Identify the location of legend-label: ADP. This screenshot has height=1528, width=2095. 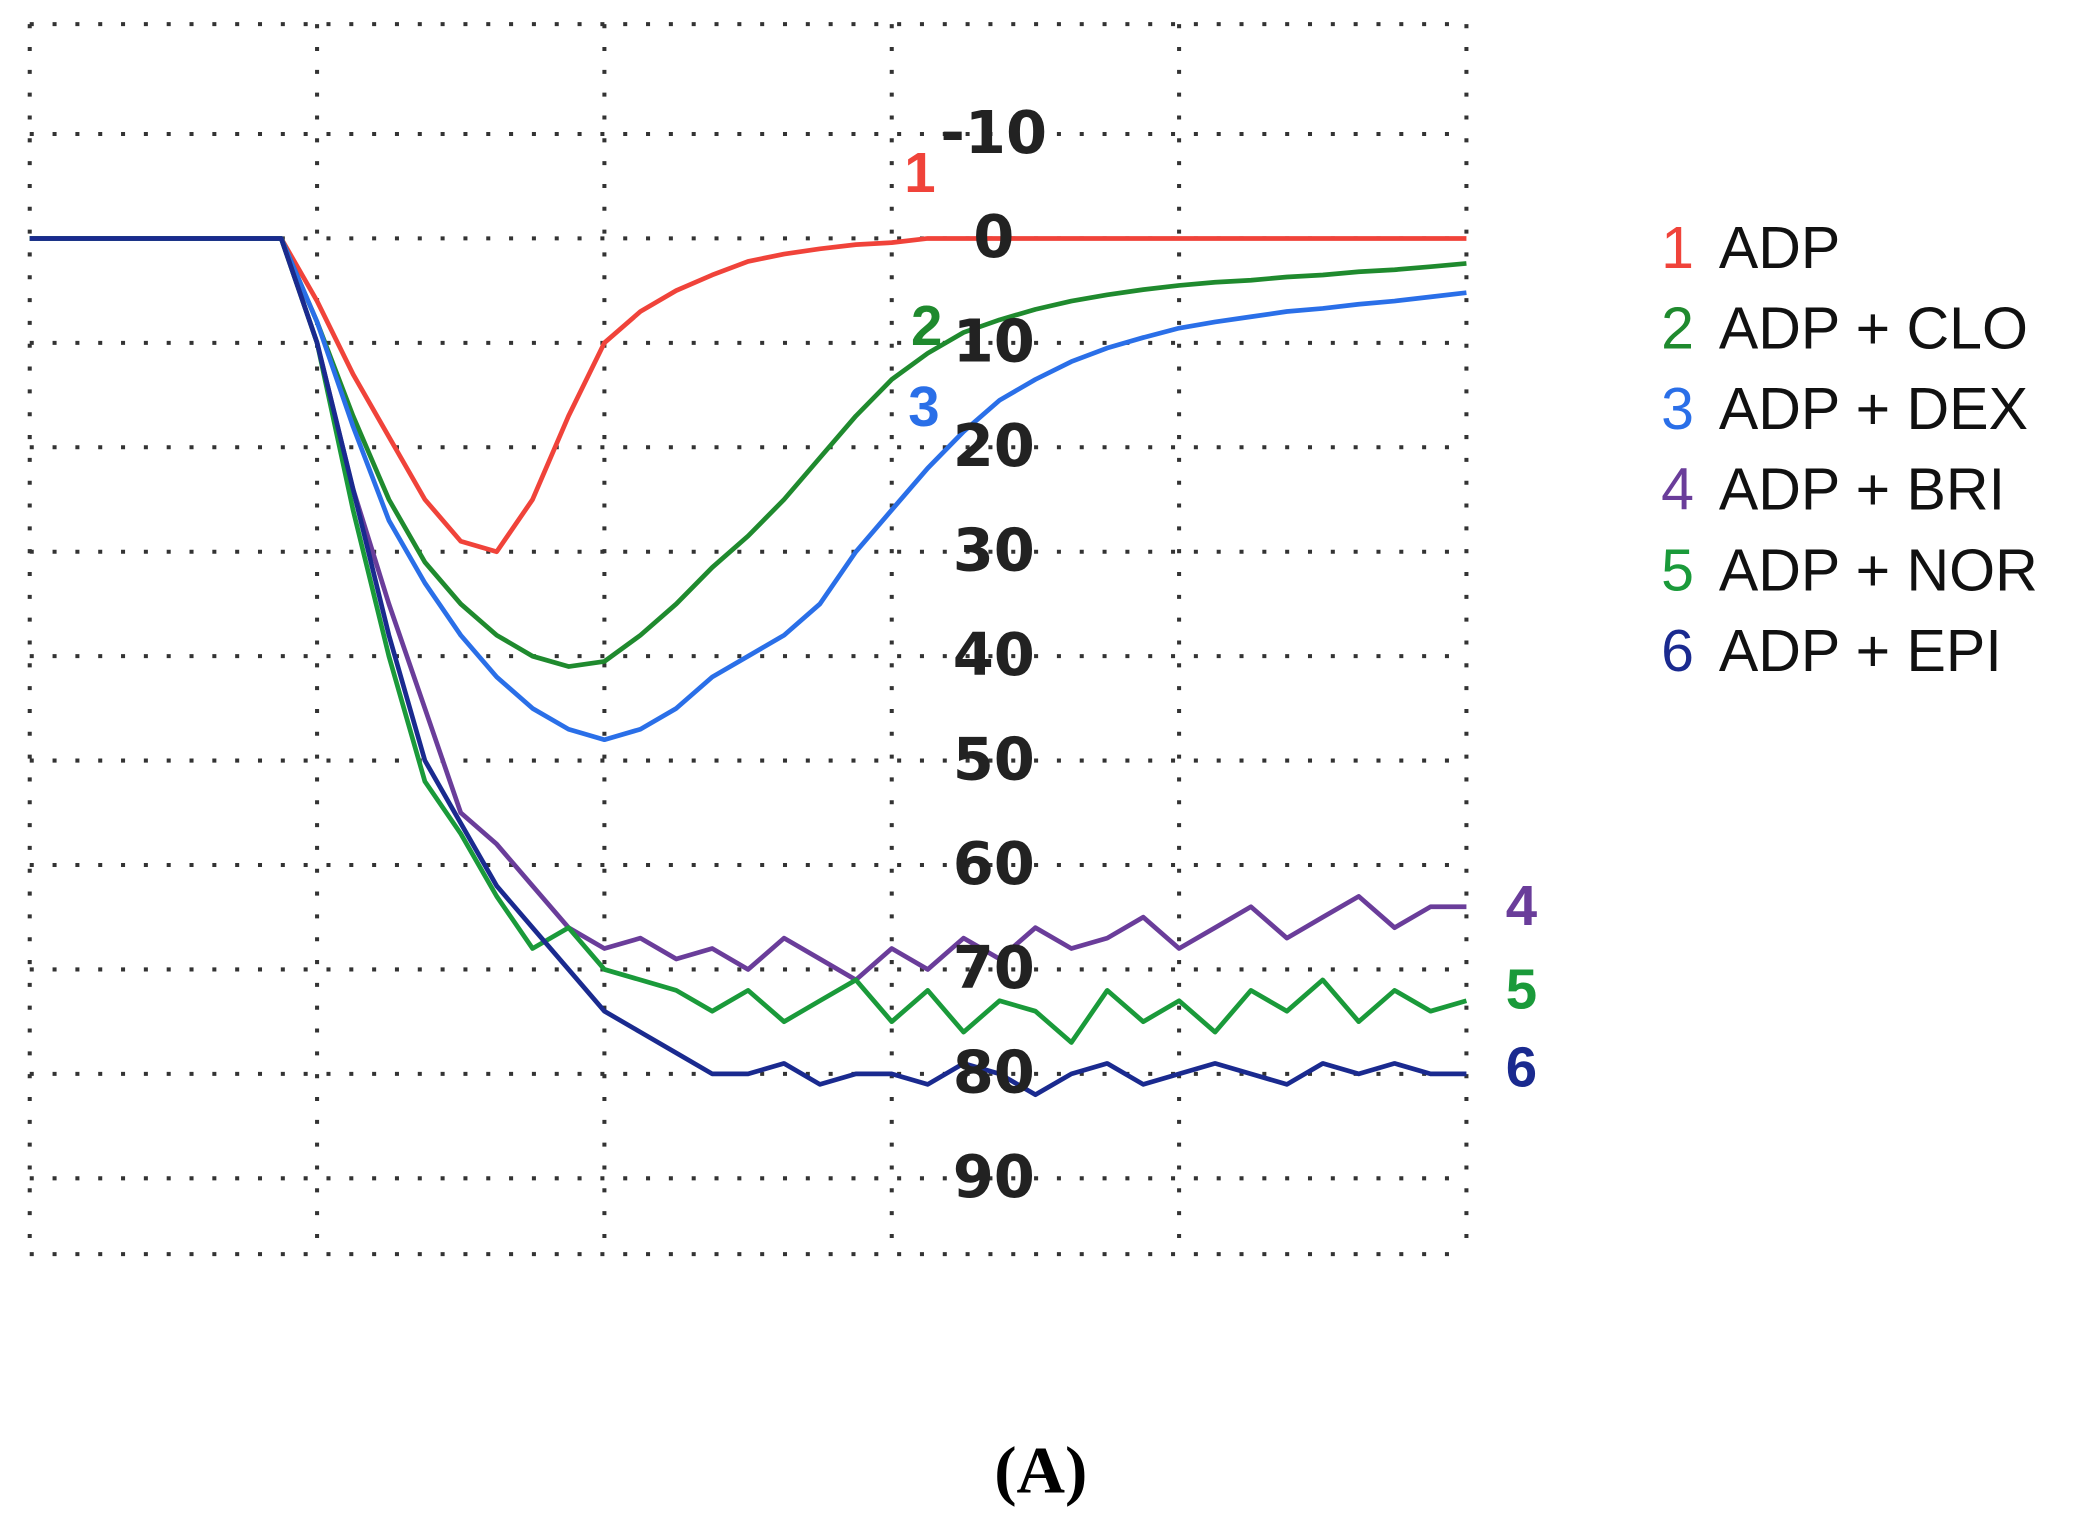
(1779, 248).